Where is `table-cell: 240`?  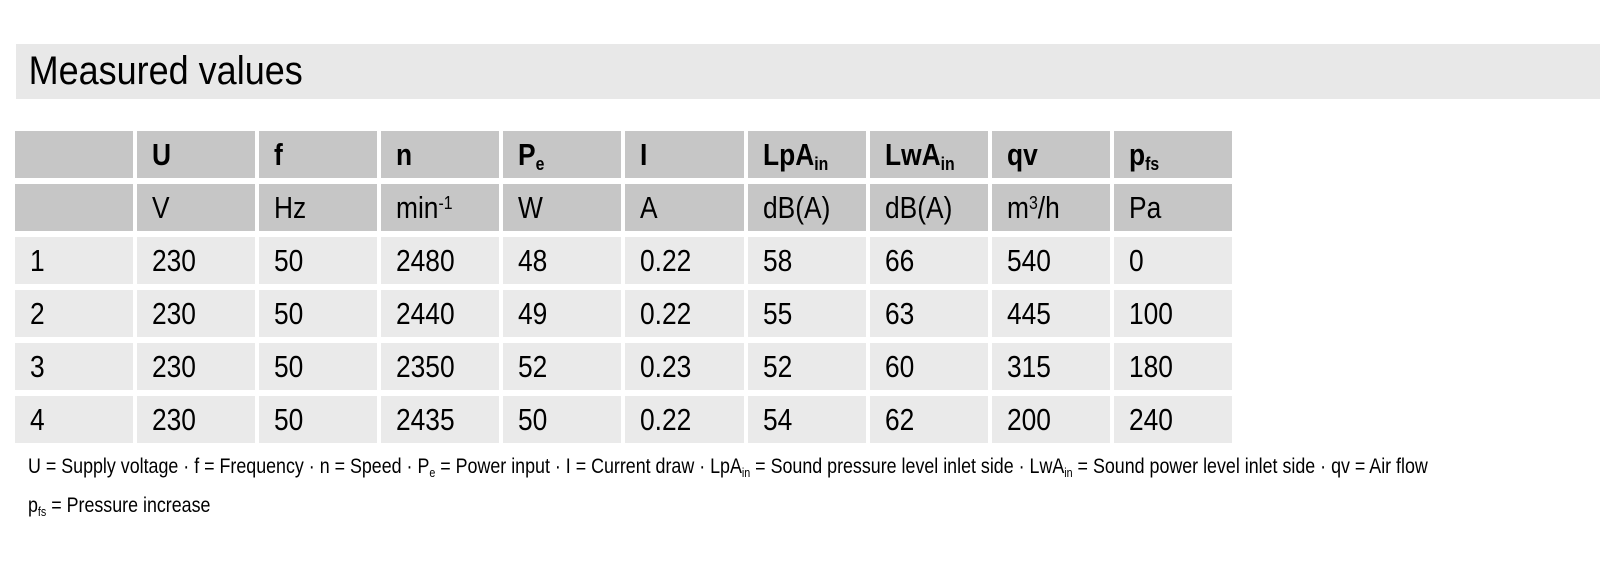 table-cell: 240 is located at coordinates (1172, 419).